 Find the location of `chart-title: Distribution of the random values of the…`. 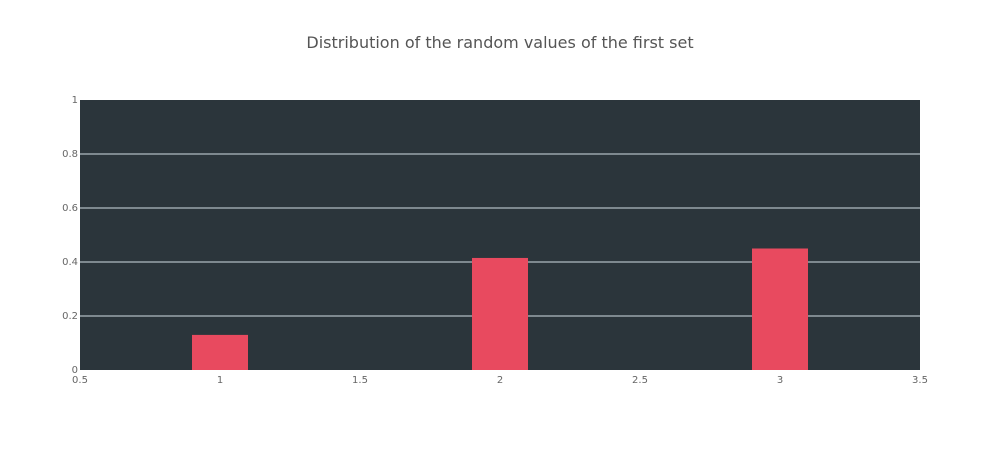

chart-title: Distribution of the random values of the… is located at coordinates (500, 42).